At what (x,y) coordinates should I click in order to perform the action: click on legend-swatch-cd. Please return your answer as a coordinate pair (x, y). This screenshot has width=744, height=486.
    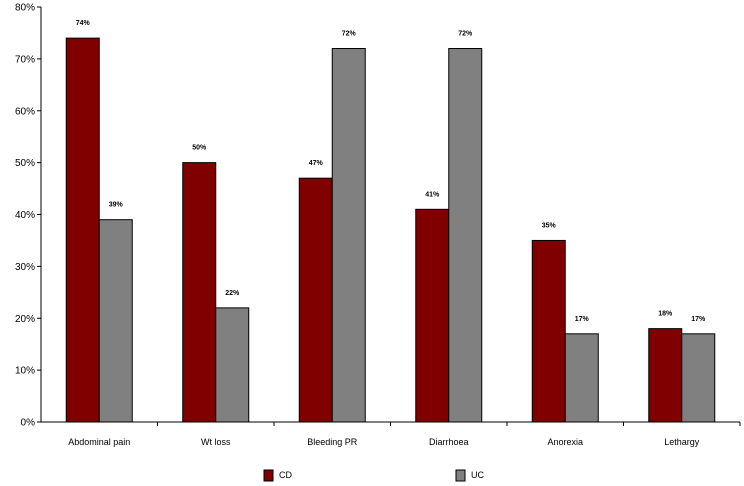
    Looking at the image, I should click on (268, 475).